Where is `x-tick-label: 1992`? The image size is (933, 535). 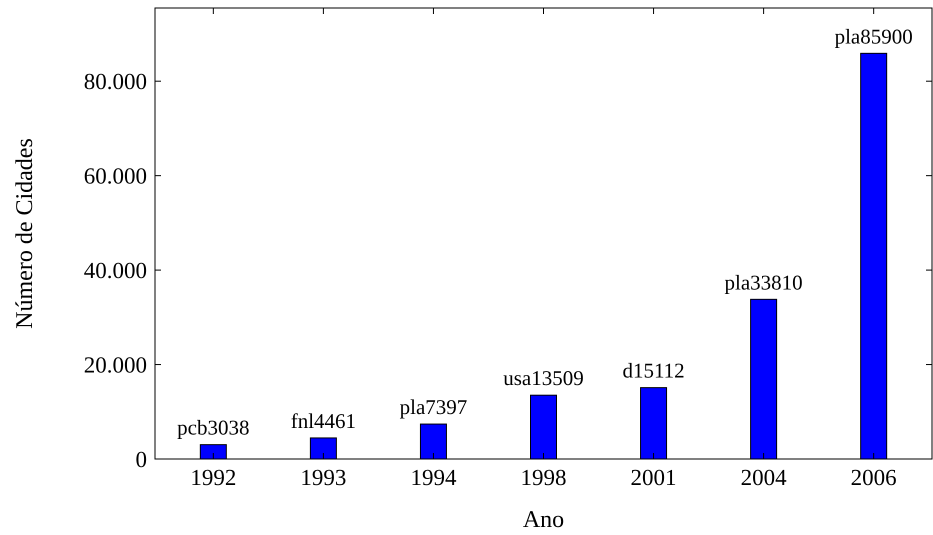
x-tick-label: 1992 is located at coordinates (213, 477).